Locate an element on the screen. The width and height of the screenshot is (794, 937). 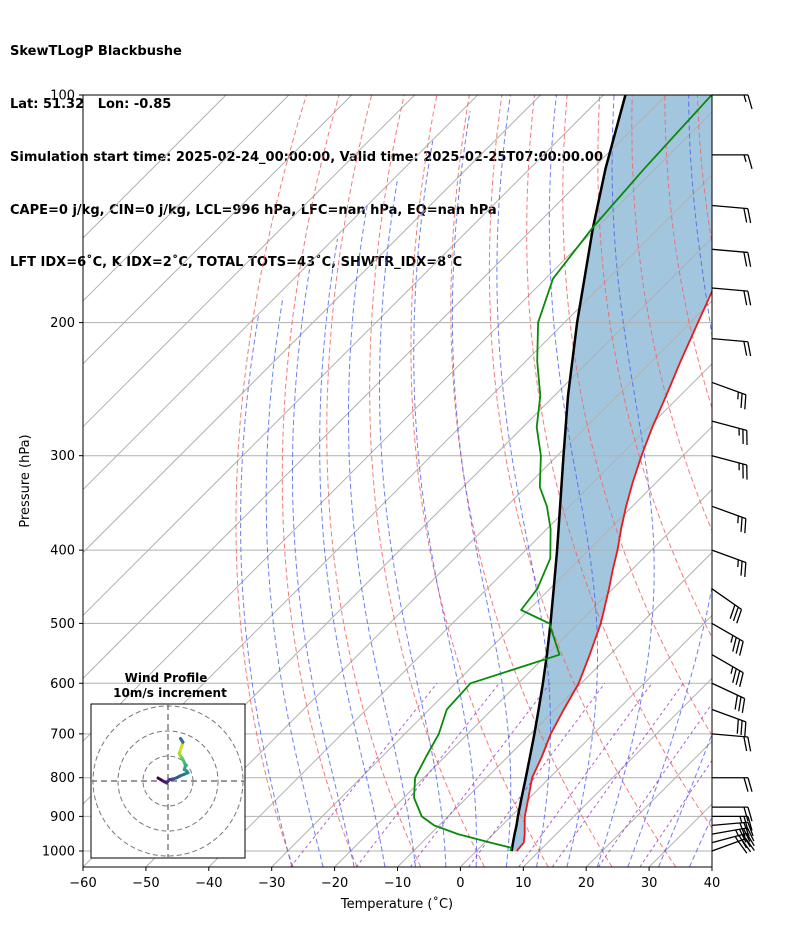
y-tick-label: 500 is located at coordinates (62, 624).